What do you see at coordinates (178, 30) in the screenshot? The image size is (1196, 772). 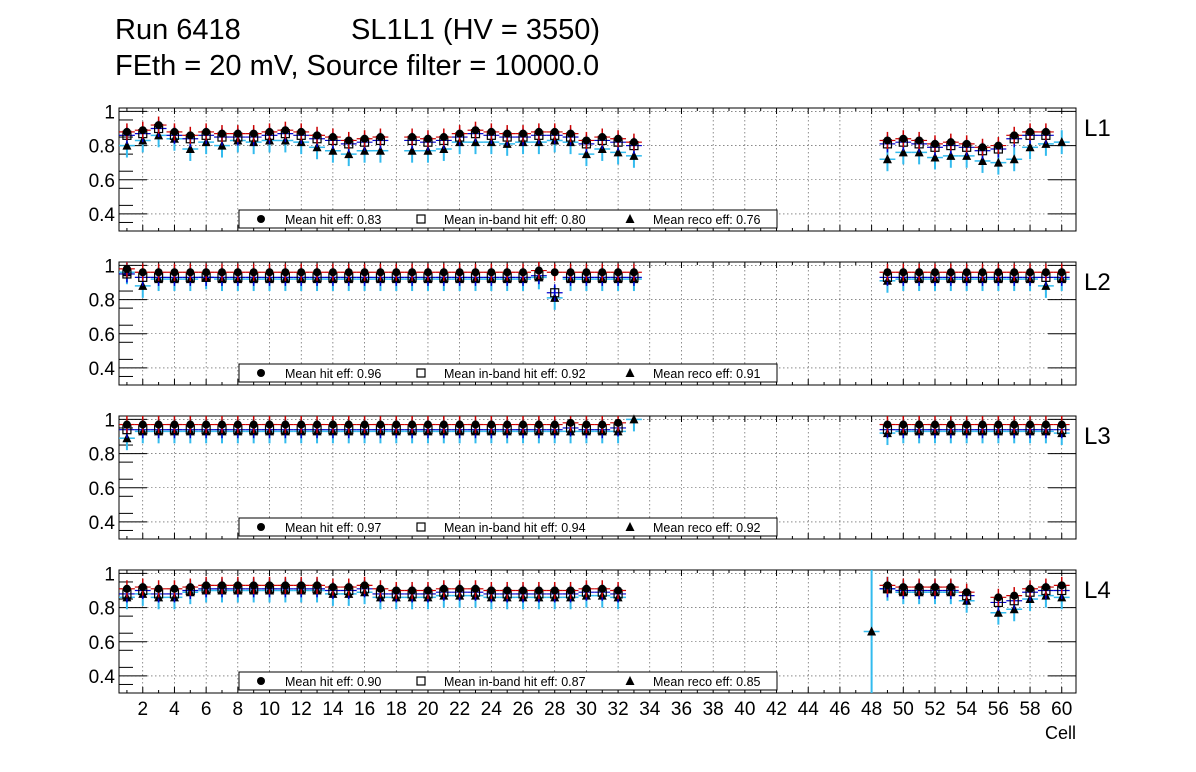 I see `run-label: Run 6418` at bounding box center [178, 30].